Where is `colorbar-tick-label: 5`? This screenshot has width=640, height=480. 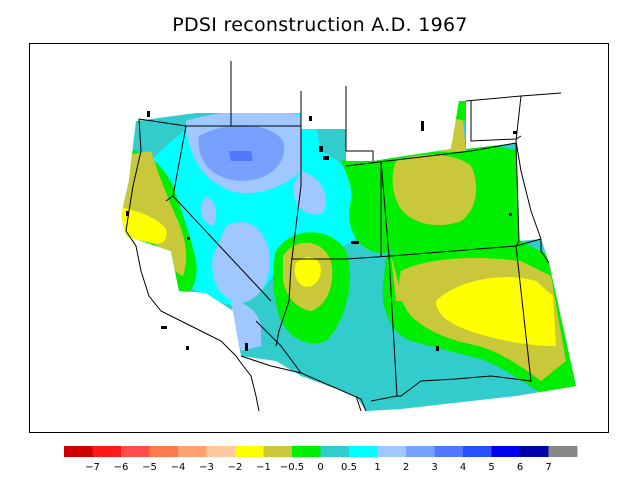 colorbar-tick-label: 5 is located at coordinates (491, 467).